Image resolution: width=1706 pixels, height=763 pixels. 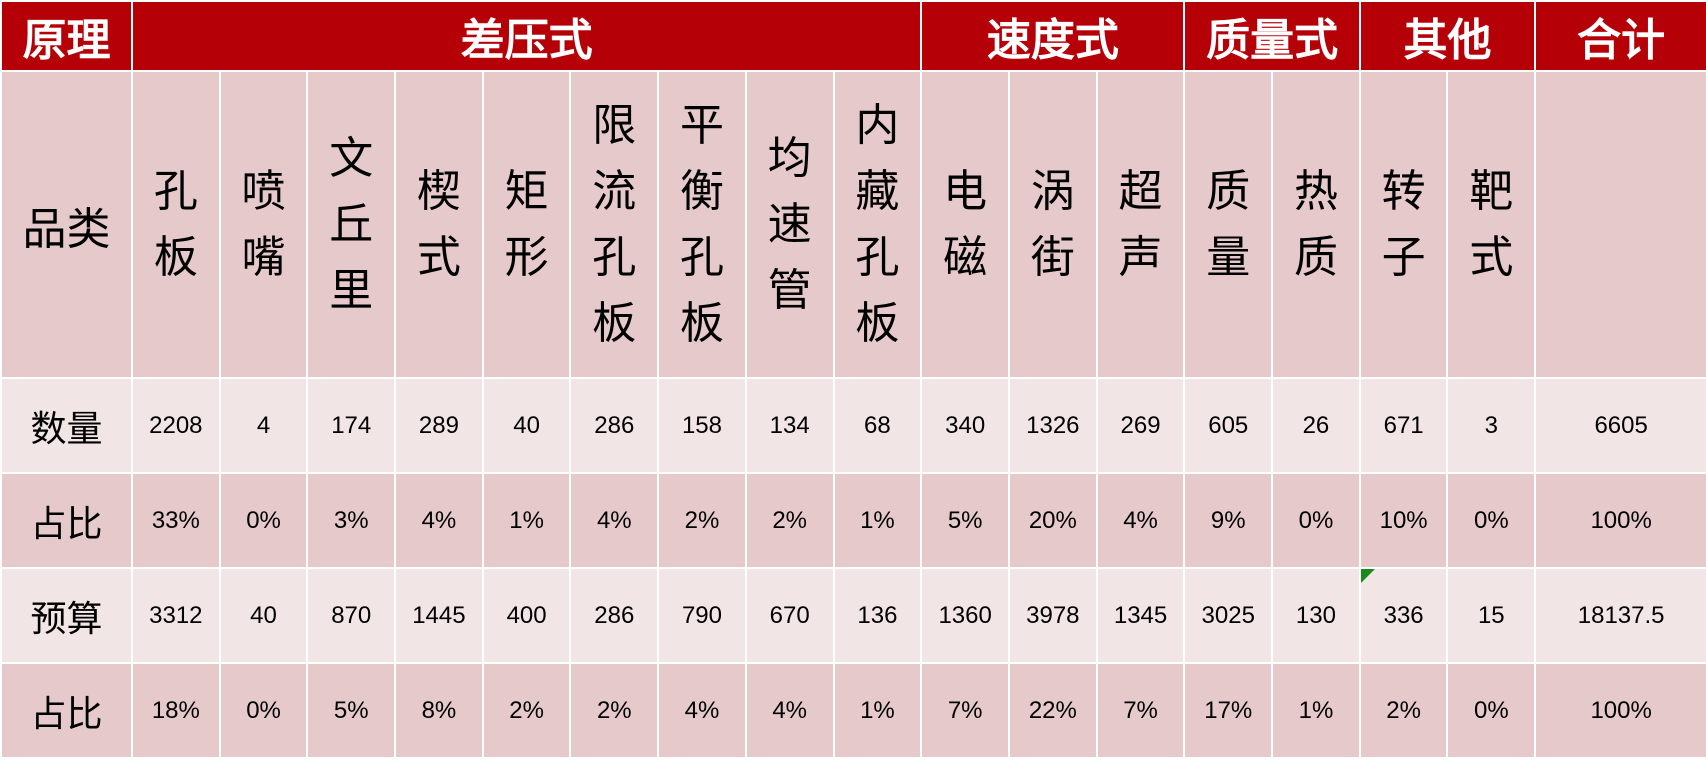 I want to click on data-cell: 3312, so click(x=176, y=615).